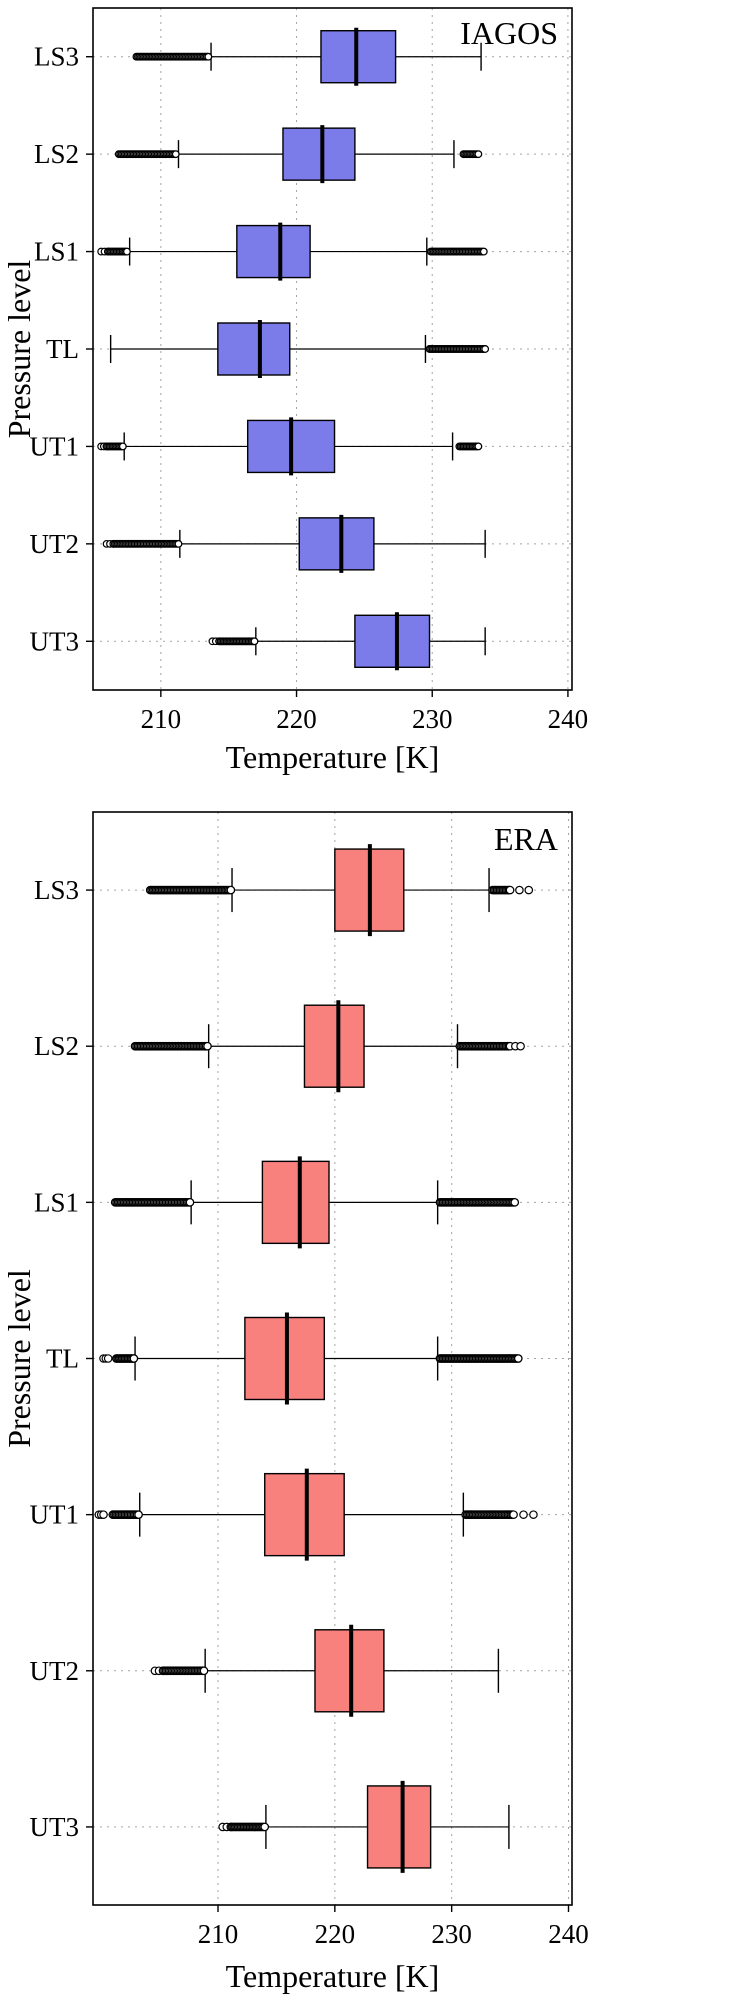 Image resolution: width=755 pixels, height=2011 pixels. I want to click on chart-title: IAGOS, so click(509, 33).